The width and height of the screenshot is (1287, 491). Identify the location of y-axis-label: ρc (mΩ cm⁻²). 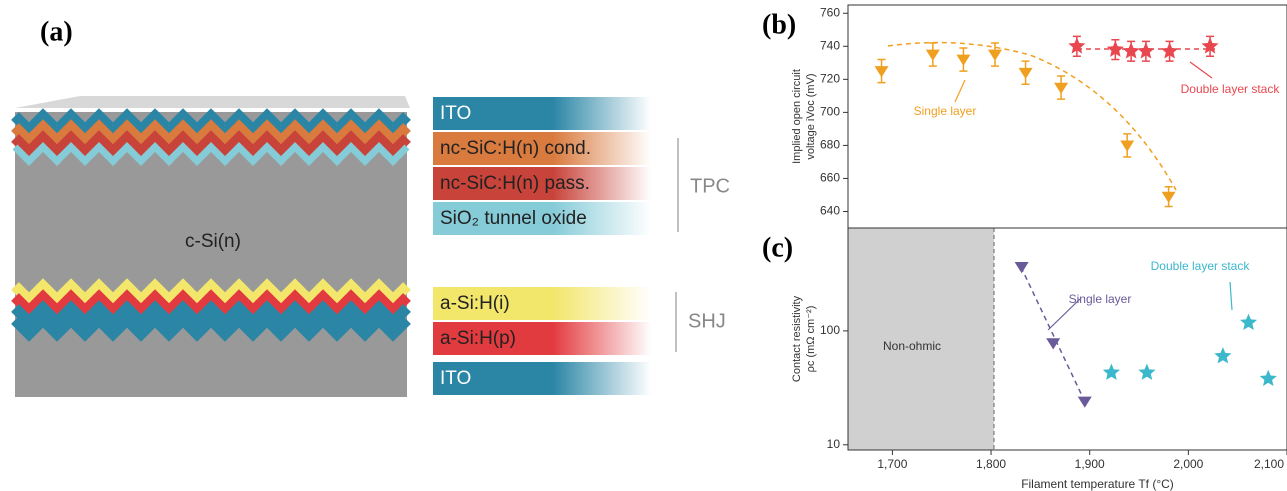
(811, 339).